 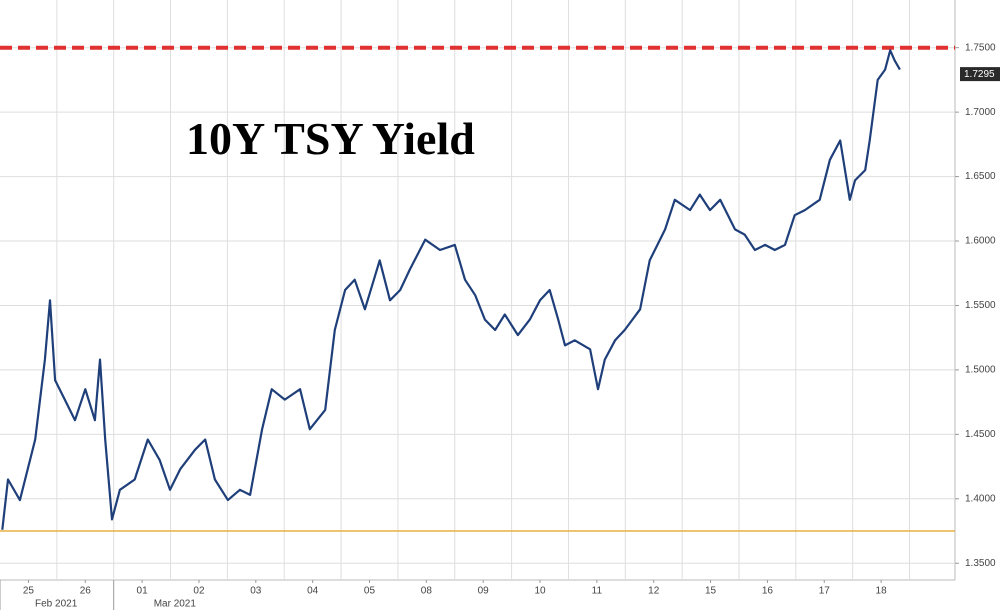 What do you see at coordinates (654, 591) in the screenshot?
I see `x-tick-label: 12` at bounding box center [654, 591].